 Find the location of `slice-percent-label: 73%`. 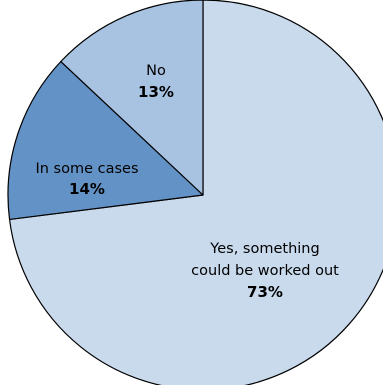

slice-percent-label: 73% is located at coordinates (265, 292).